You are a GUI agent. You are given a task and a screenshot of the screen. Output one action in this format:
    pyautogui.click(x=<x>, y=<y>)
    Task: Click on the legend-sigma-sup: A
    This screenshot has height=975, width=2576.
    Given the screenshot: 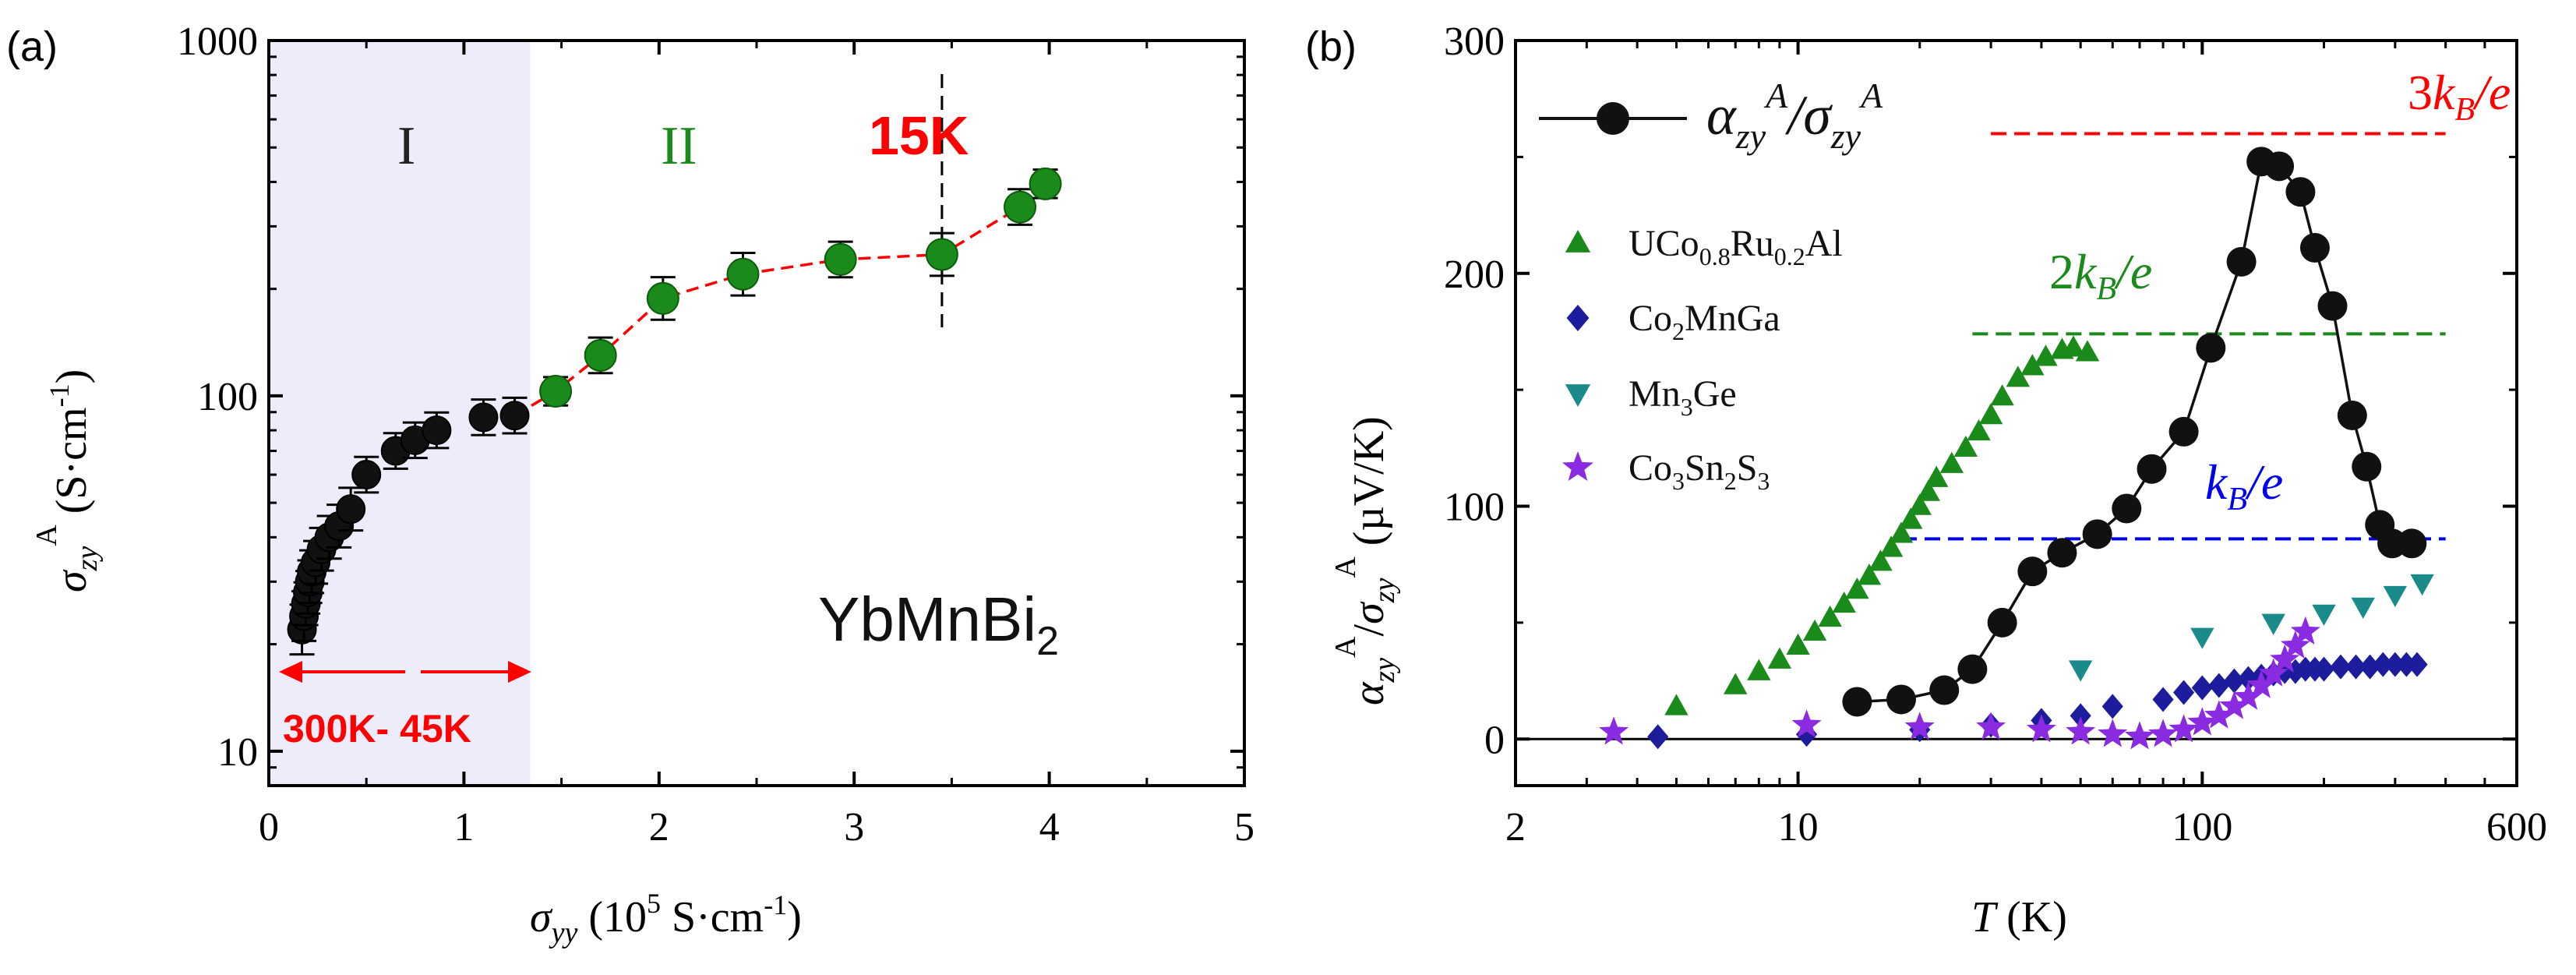 What is the action you would take?
    pyautogui.click(x=1870, y=95)
    